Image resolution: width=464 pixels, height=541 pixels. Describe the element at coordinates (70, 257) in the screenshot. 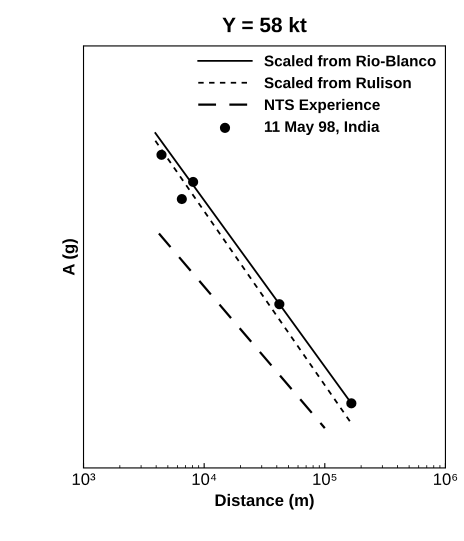

I see `y-axis-title: A (g)` at that location.